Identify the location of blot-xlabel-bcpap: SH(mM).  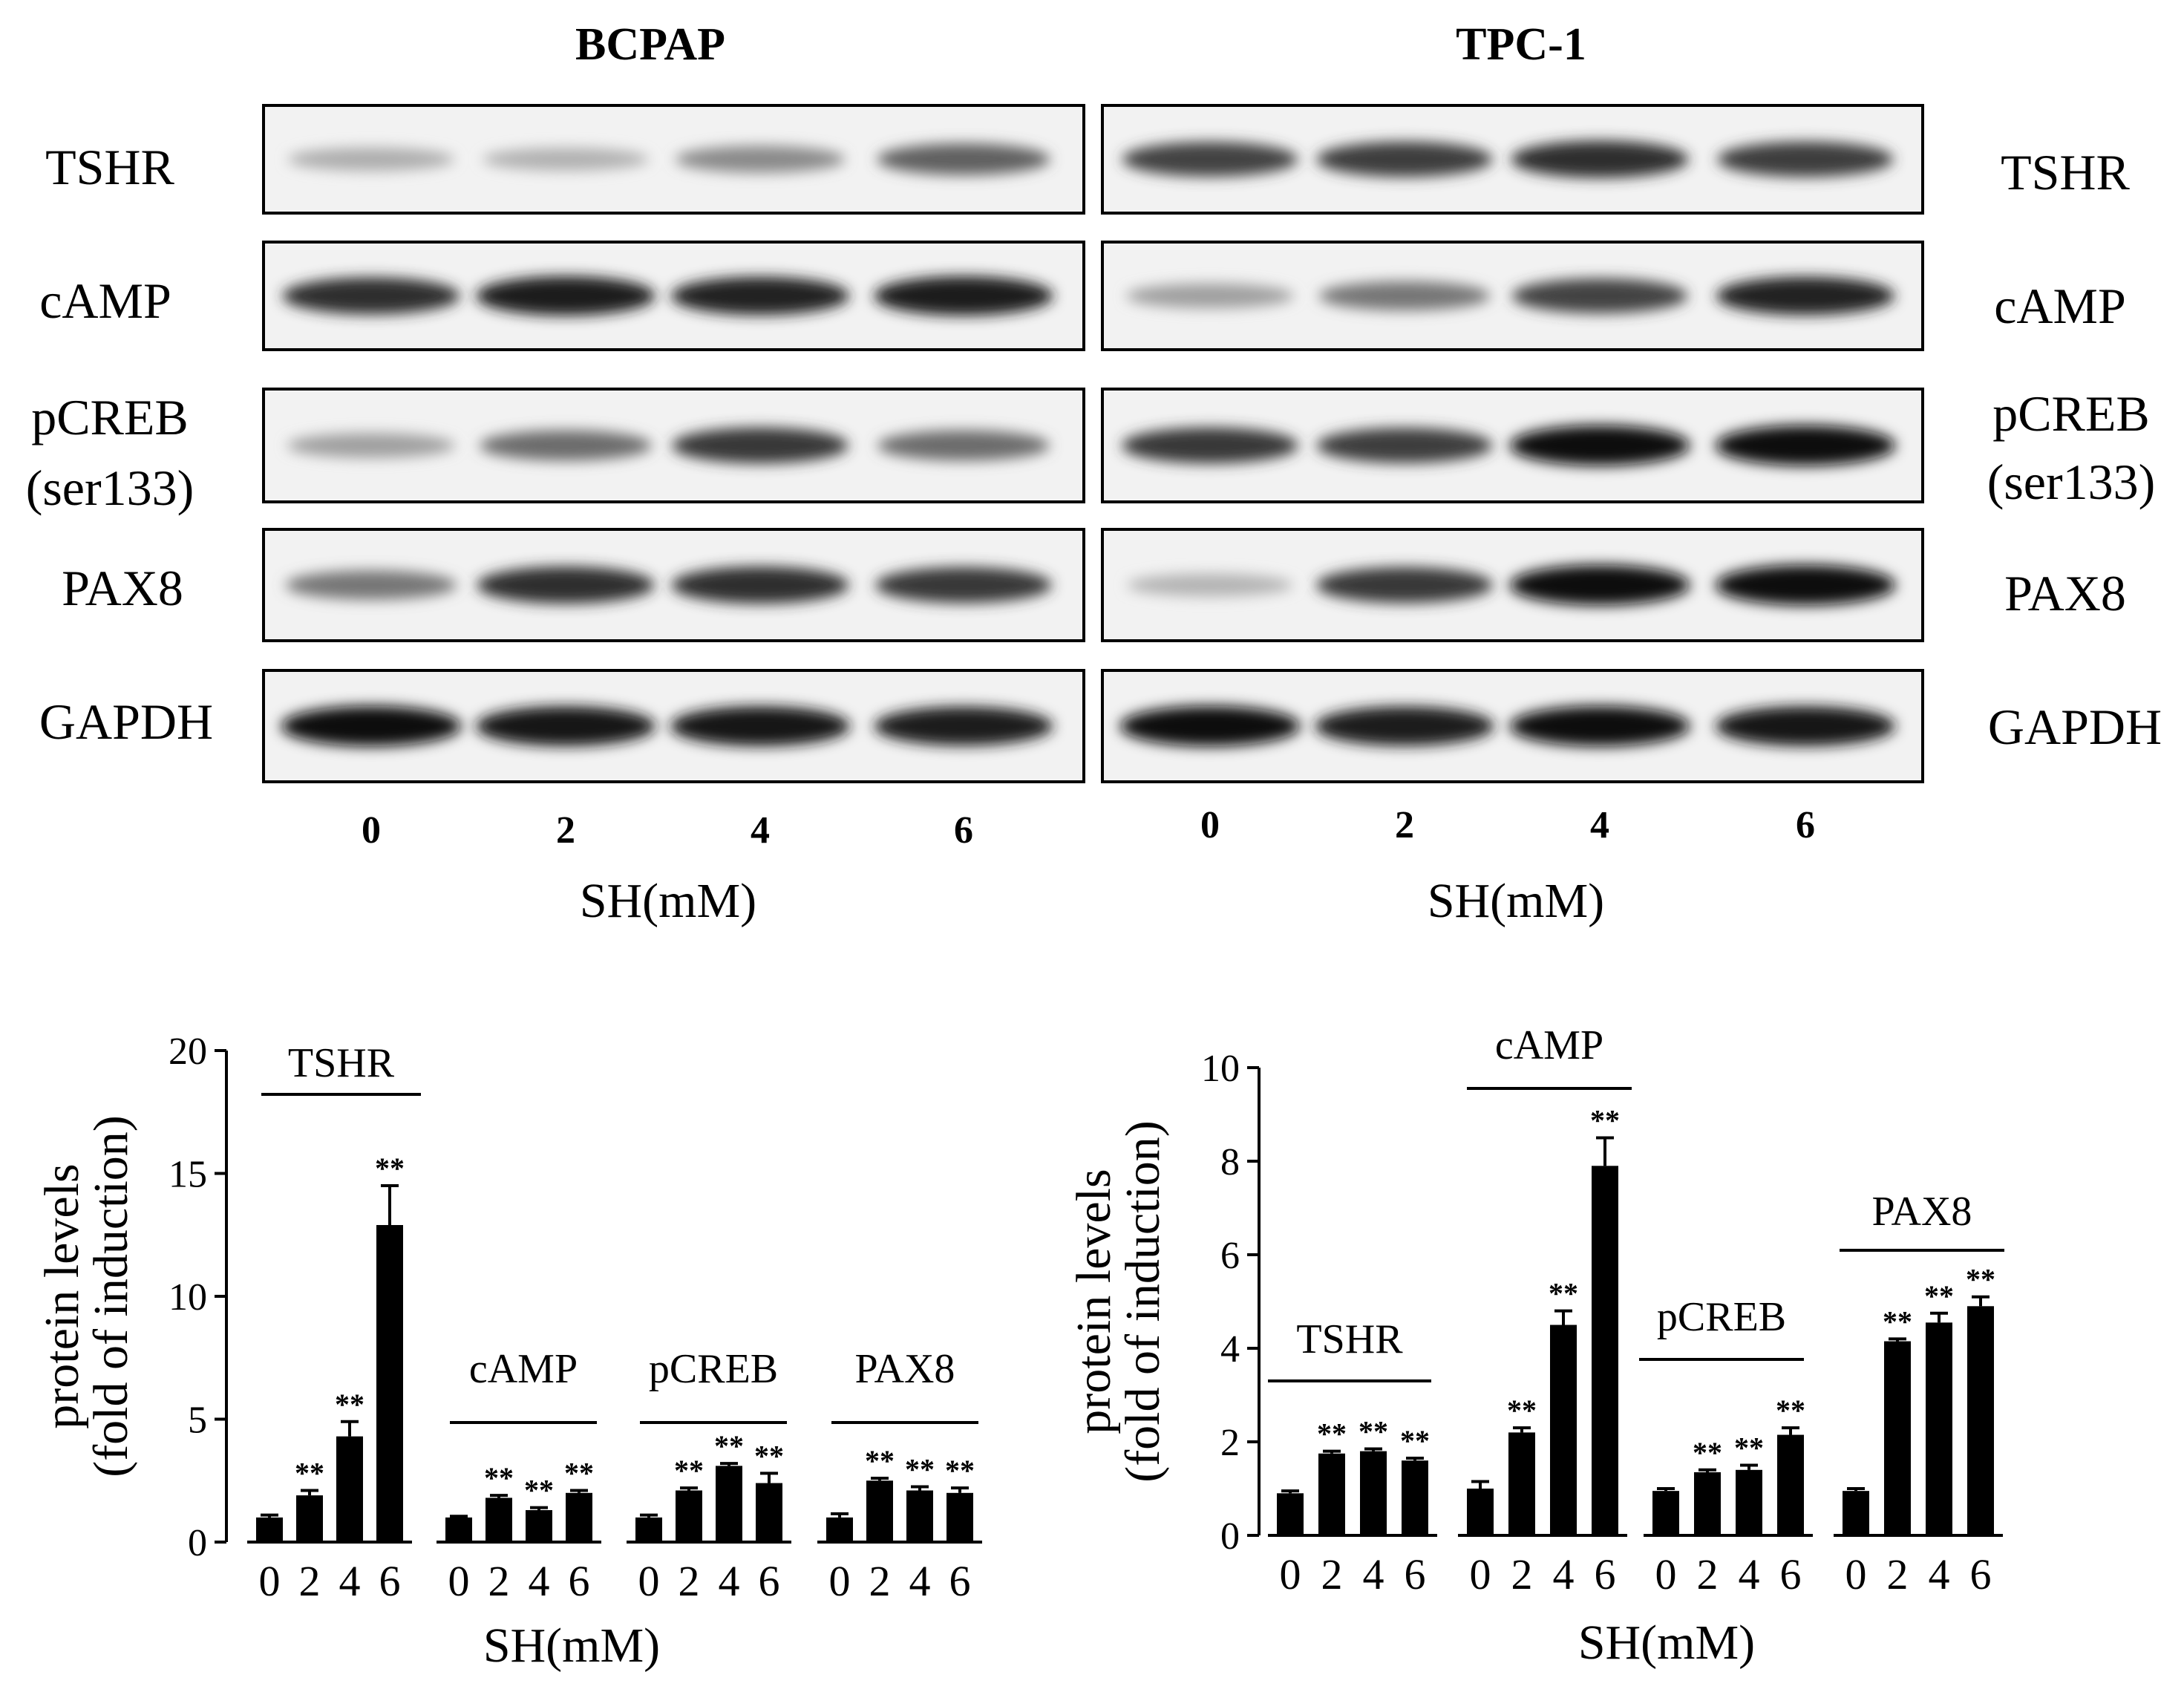
(668, 901).